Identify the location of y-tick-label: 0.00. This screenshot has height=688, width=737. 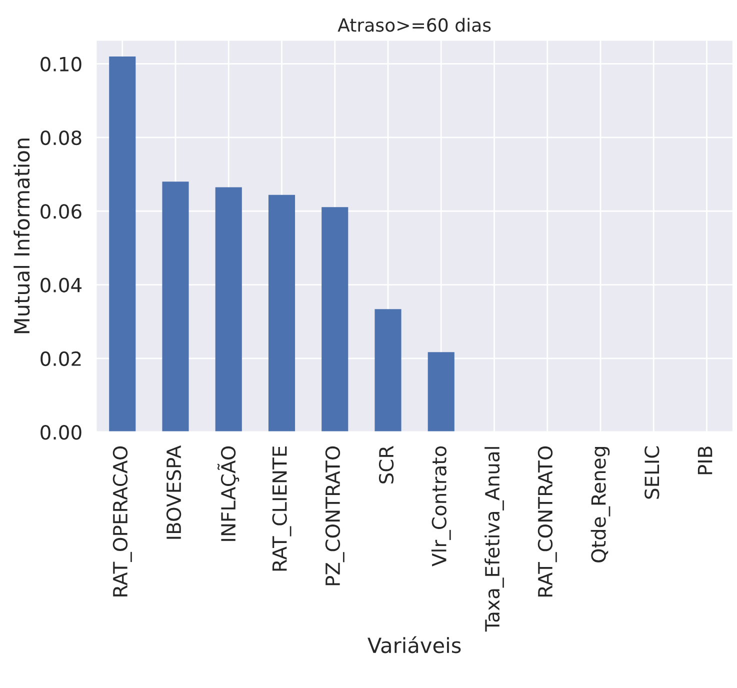
(61, 432).